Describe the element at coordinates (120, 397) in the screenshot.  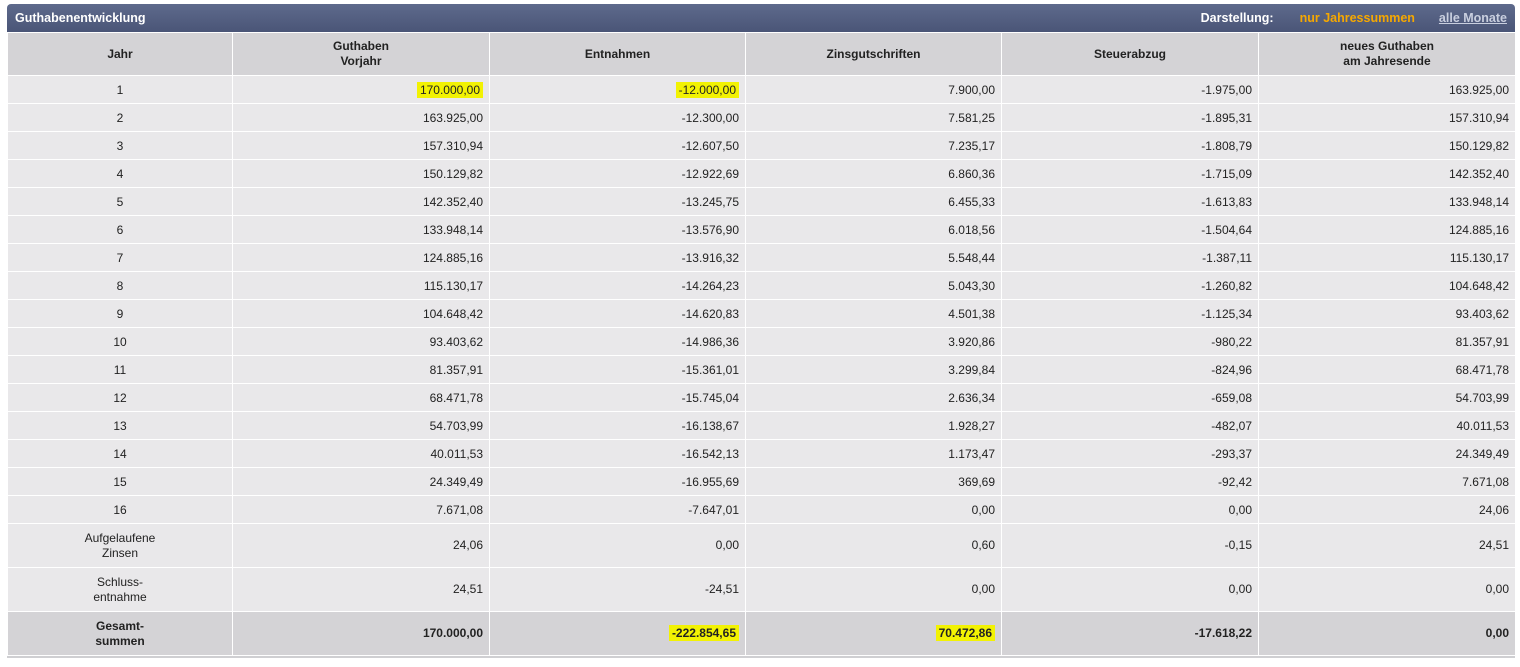
I see `row-label-cell: 12` at that location.